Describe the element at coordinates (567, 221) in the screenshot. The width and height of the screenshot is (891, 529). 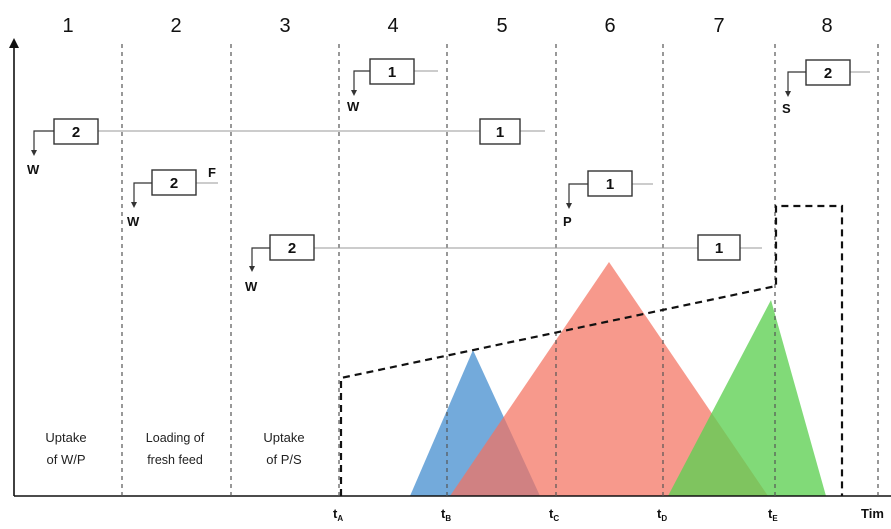
I see `row-5-outlet-label: P` at that location.